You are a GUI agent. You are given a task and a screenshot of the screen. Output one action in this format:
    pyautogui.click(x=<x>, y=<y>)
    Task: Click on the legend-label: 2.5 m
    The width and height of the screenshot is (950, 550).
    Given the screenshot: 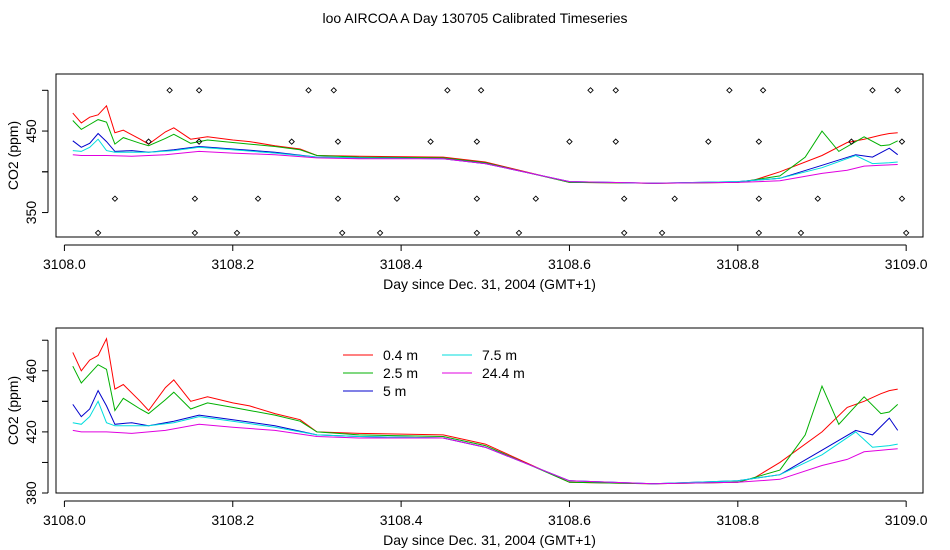 What is the action you would take?
    pyautogui.click(x=400, y=373)
    